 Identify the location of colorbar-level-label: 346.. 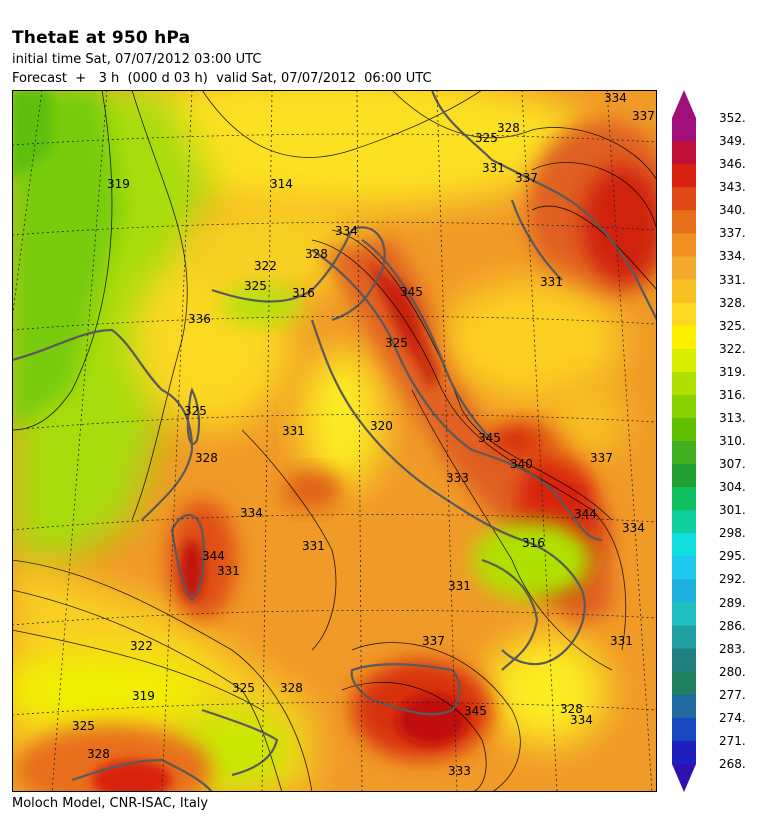
(732, 164).